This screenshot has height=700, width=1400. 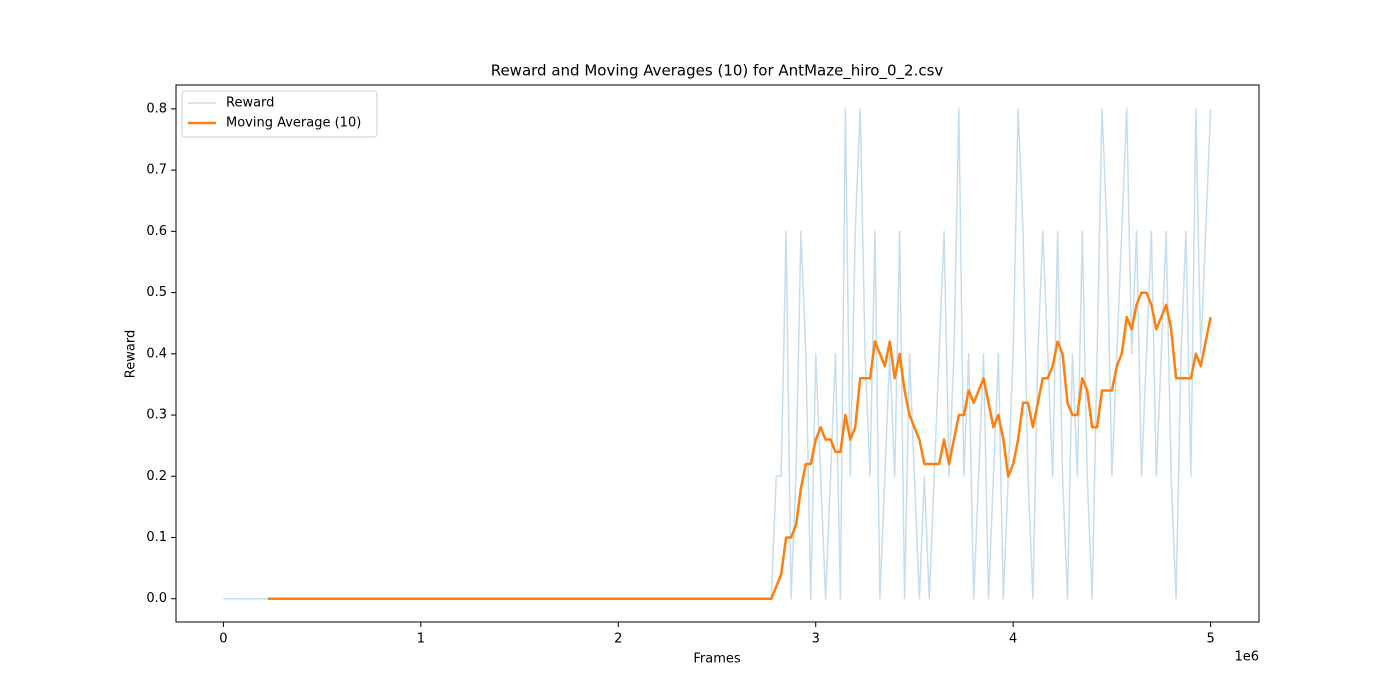 I want to click on y-tick-label: 0.6, so click(x=156, y=231).